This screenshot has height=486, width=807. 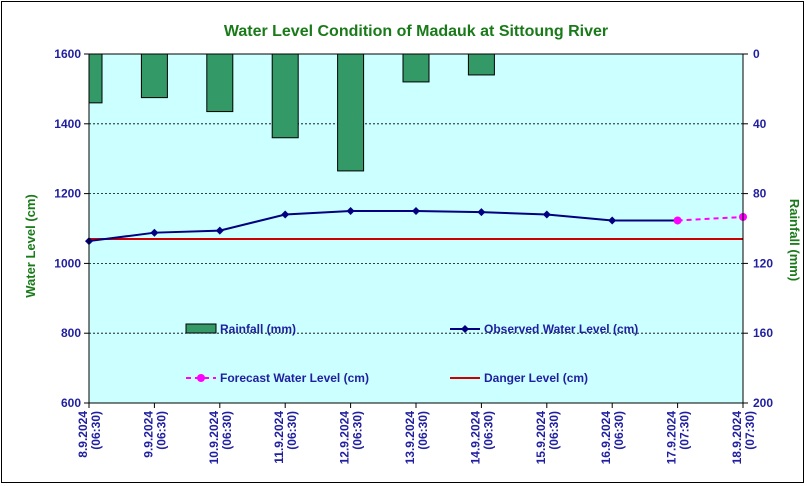 What do you see at coordinates (67, 228) in the screenshot?
I see `left-tick-labels: 600 800 1000 1200 1400 1600` at bounding box center [67, 228].